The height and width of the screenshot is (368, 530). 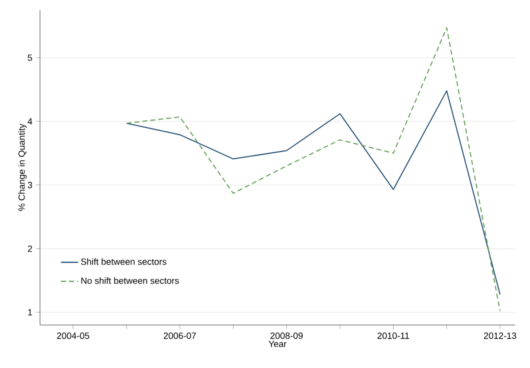 I want to click on x-tick-label: 2006-07, so click(x=180, y=335).